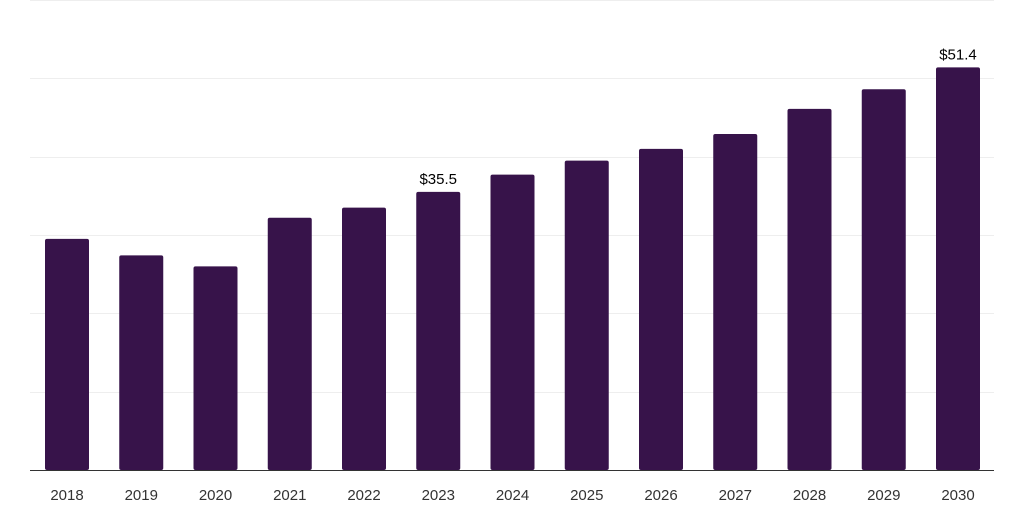 This screenshot has height=512, width=1024. I want to click on bar-2022, so click(364, 338).